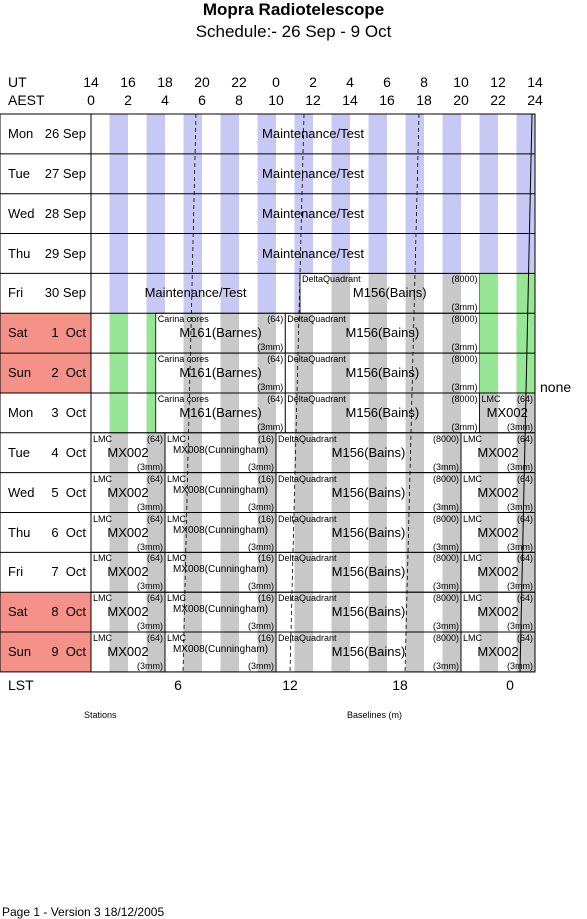  Describe the element at coordinates (128, 100) in the screenshot. I see `aest-tick: 2` at that location.